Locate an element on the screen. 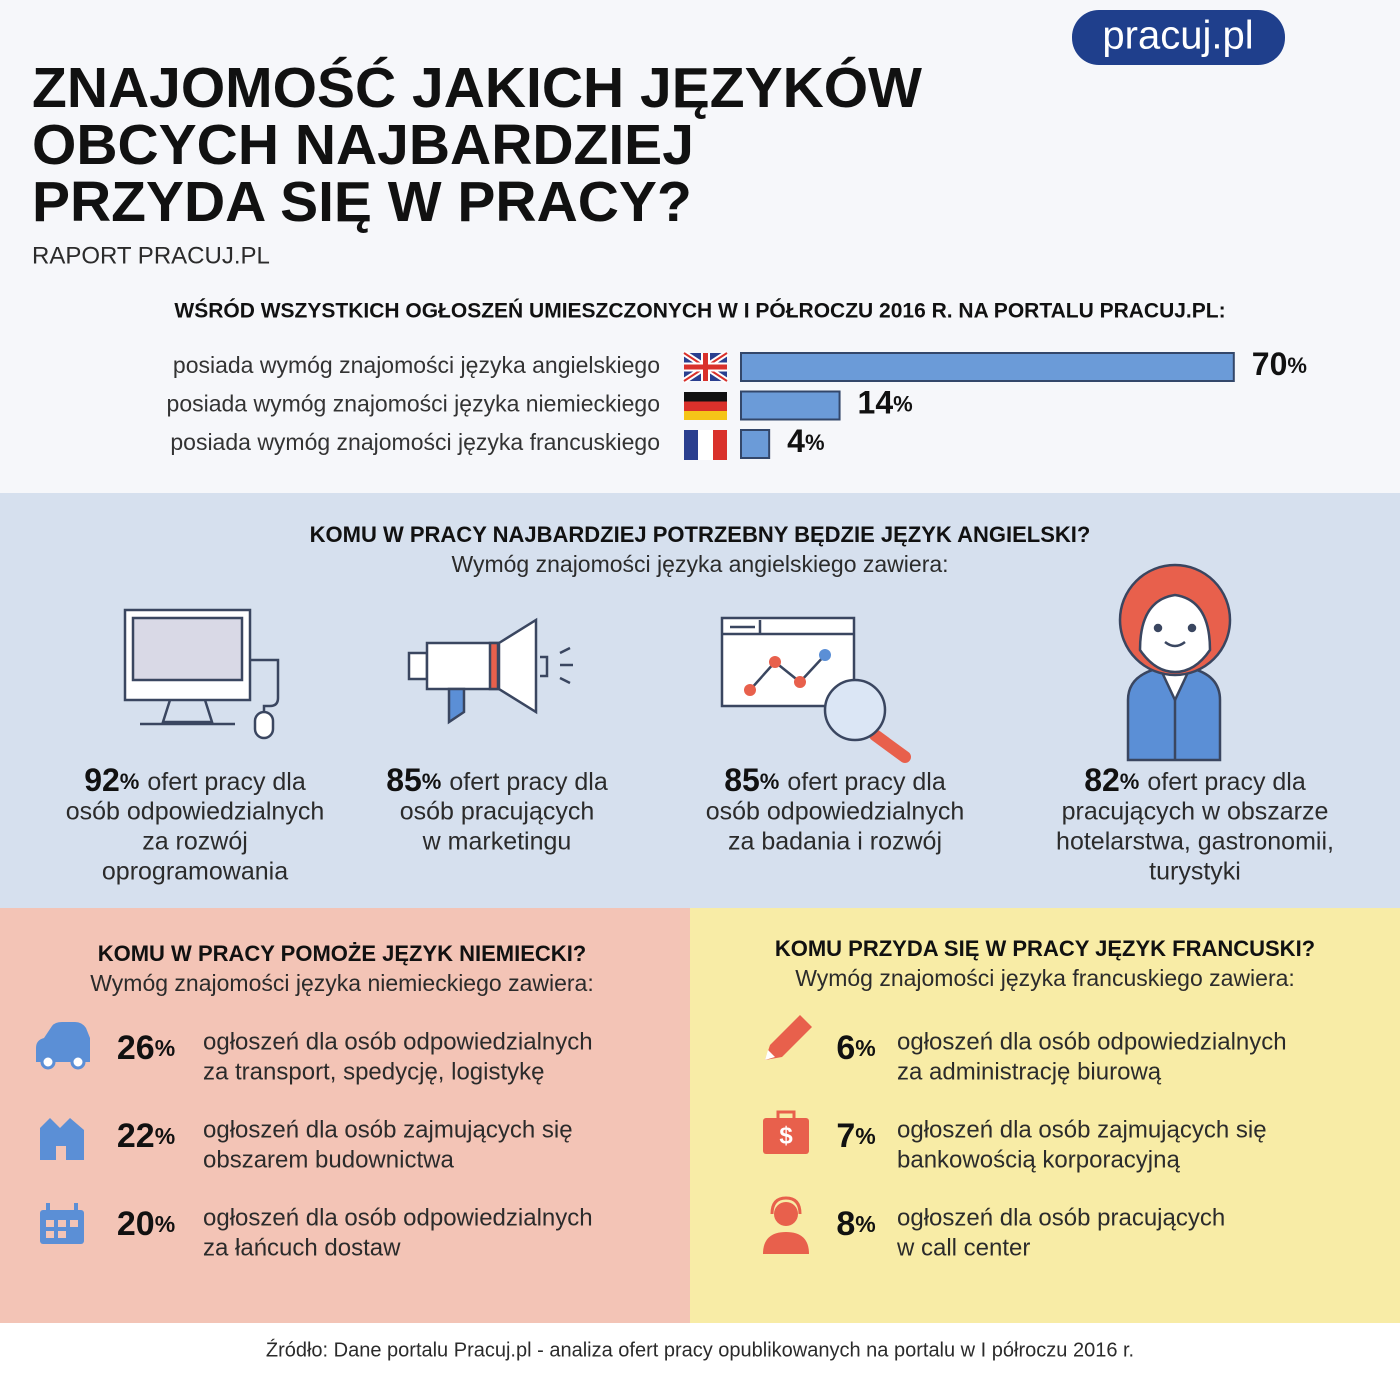 Image resolution: width=1400 pixels, height=1400 pixels. icon-person is located at coordinates (1175, 662).